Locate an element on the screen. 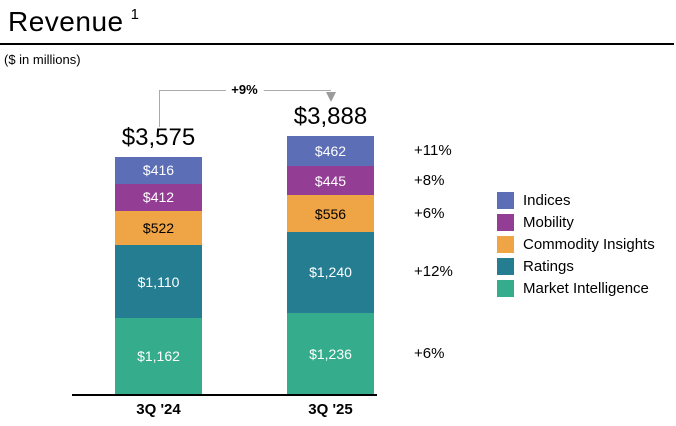 The image size is (676, 426). bar-segment-market-intelligence: $1,236 is located at coordinates (330, 353).